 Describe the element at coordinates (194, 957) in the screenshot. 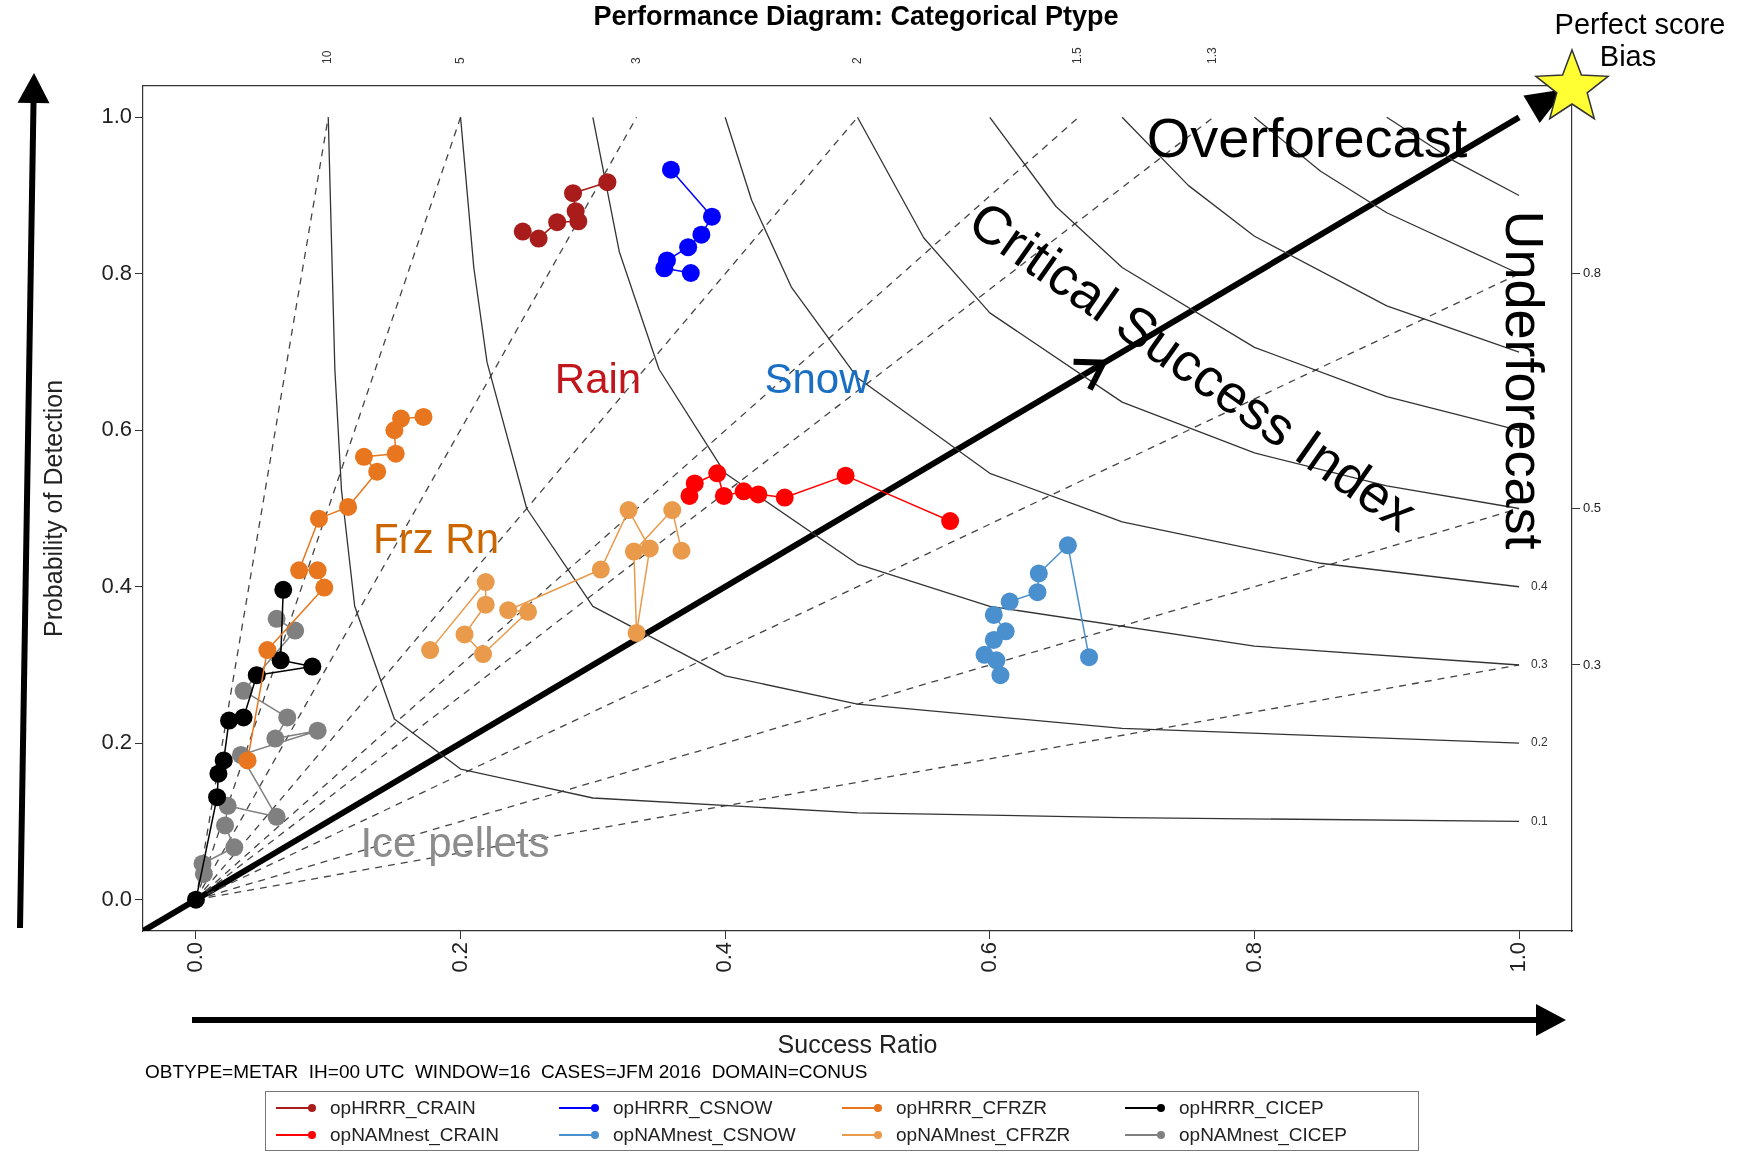

I see `x-tick-label: 0.0` at that location.